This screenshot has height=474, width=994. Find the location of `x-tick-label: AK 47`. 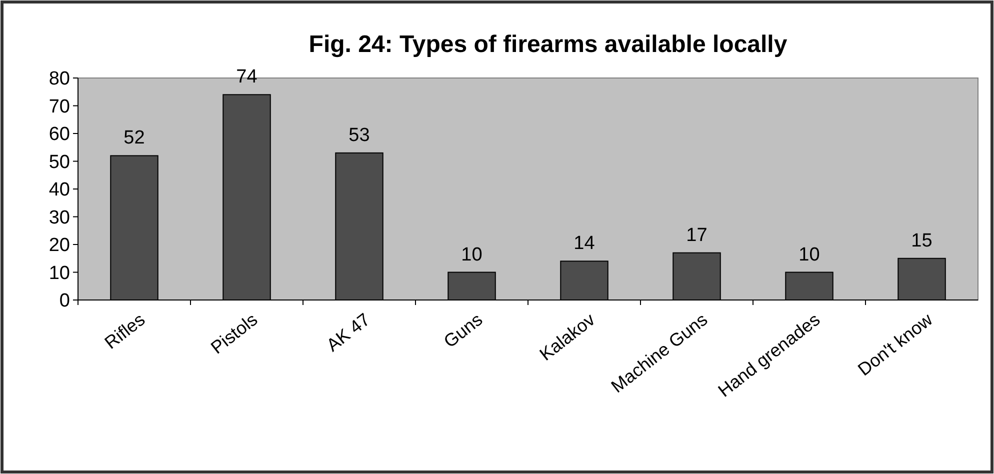

x-tick-label: AK 47 is located at coordinates (348, 332).